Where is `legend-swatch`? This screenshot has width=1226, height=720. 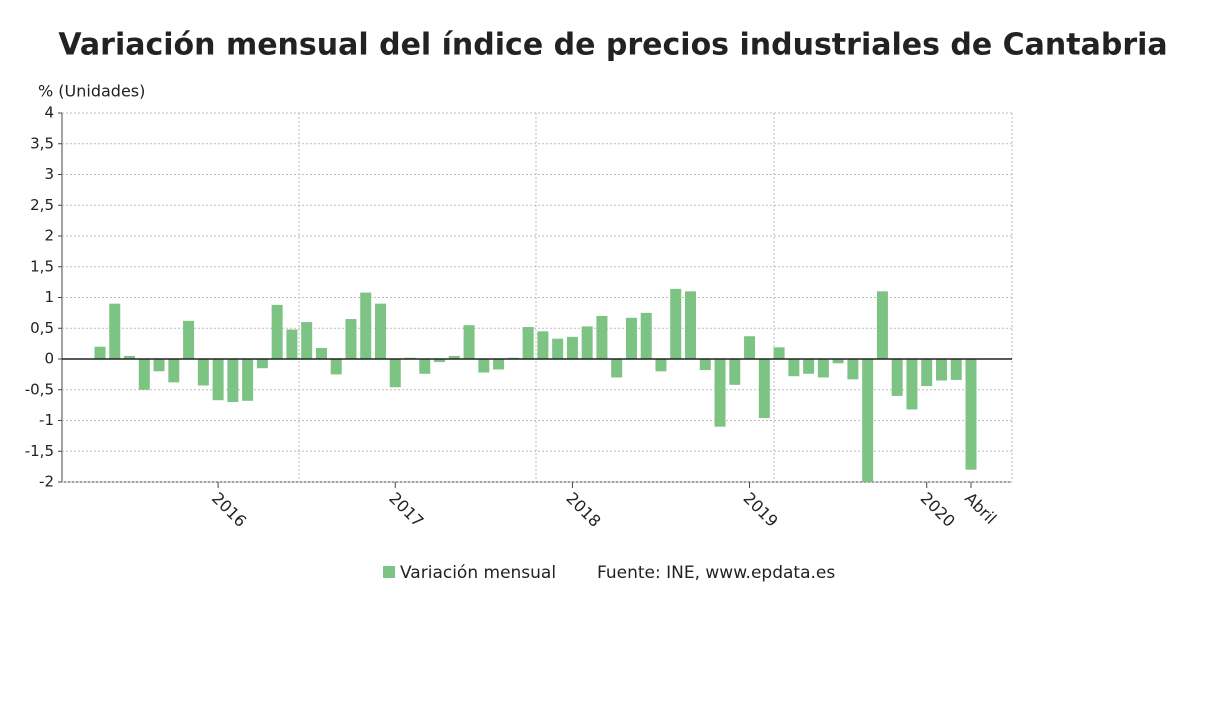
legend-swatch is located at coordinates (389, 572).